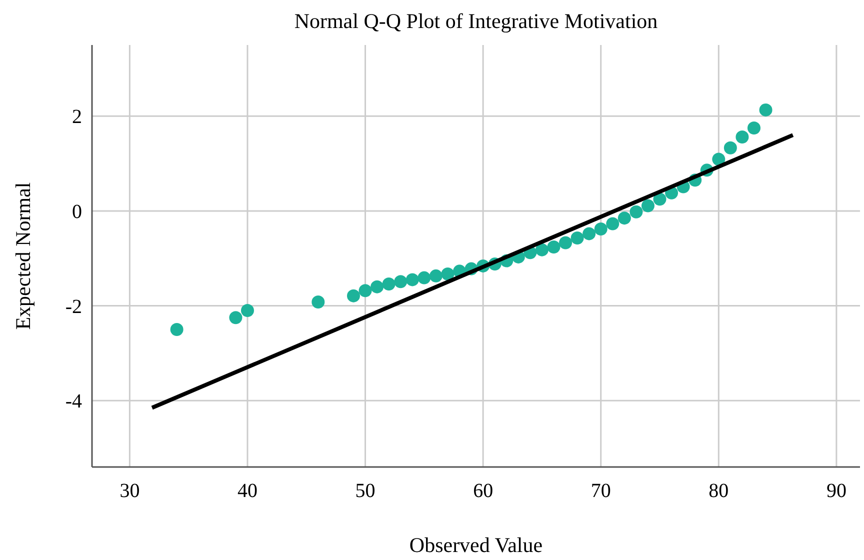  Describe the element at coordinates (77, 117) in the screenshot. I see `y-tick-label: 2` at that location.